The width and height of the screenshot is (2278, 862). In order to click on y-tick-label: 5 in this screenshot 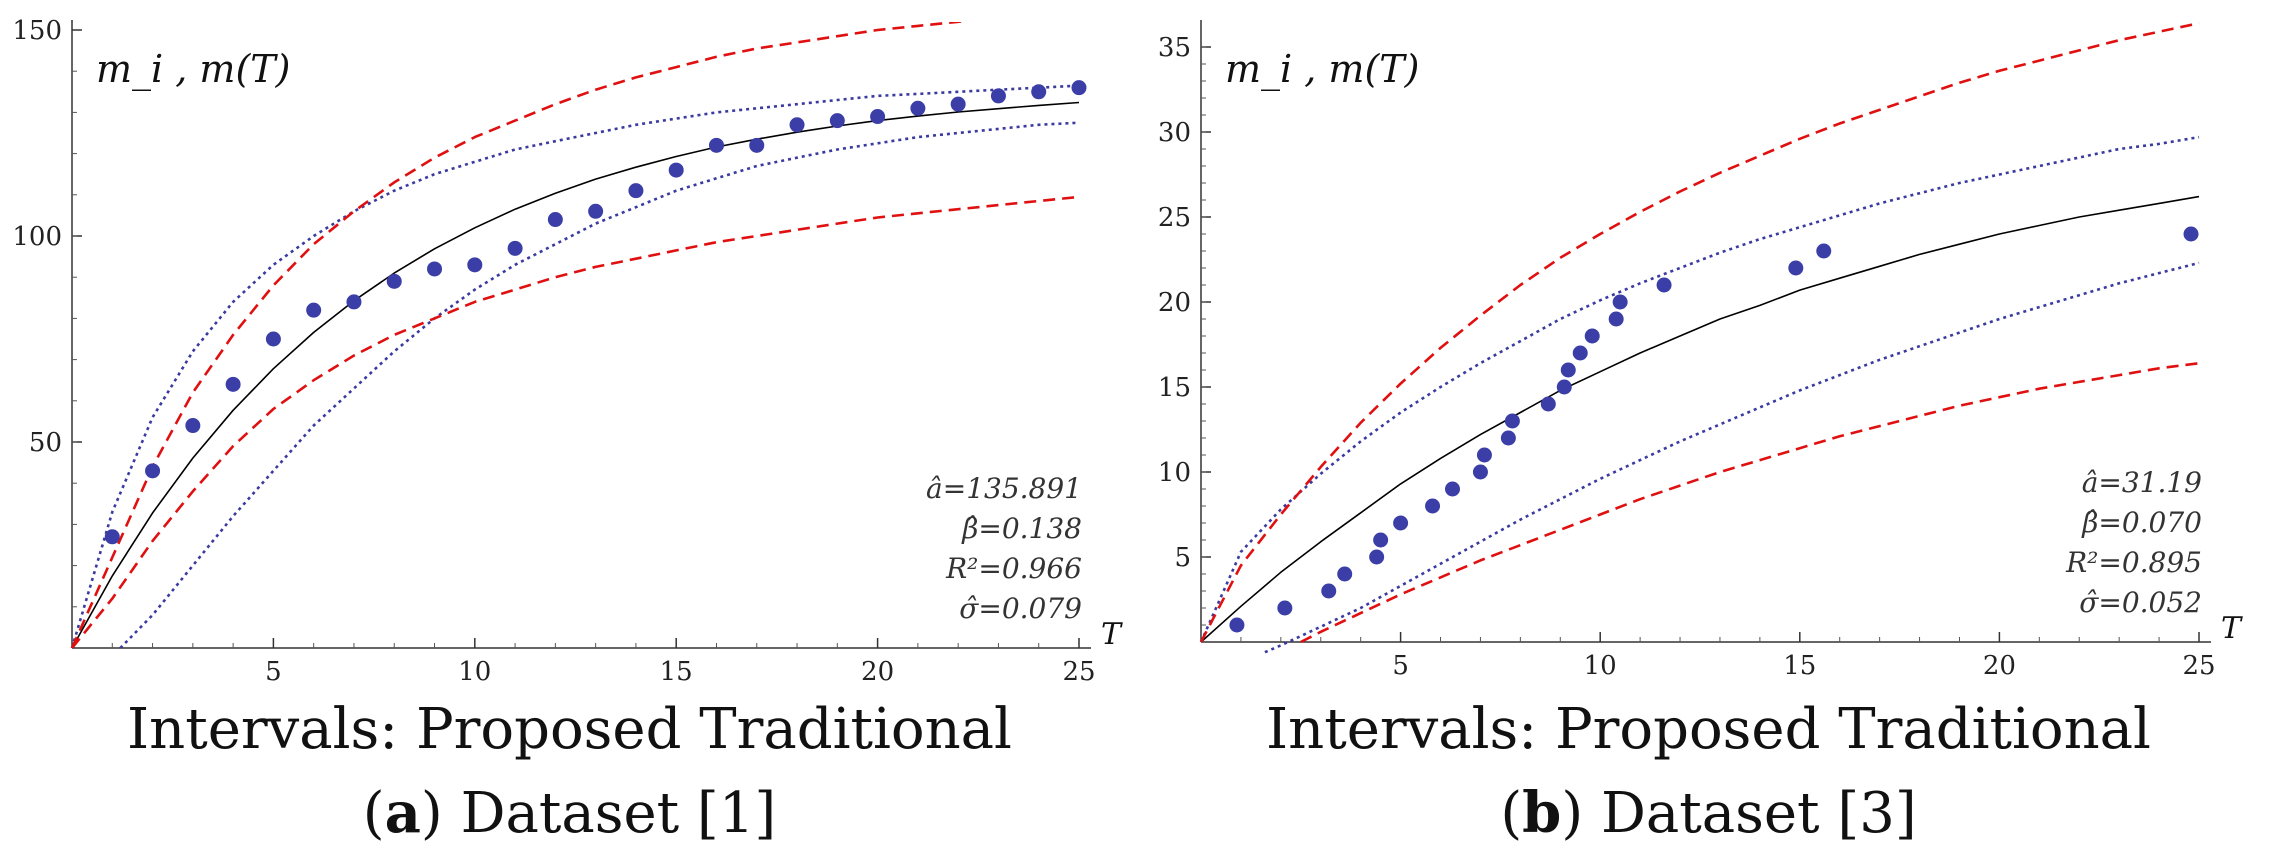, I will do `click(1182, 558)`.